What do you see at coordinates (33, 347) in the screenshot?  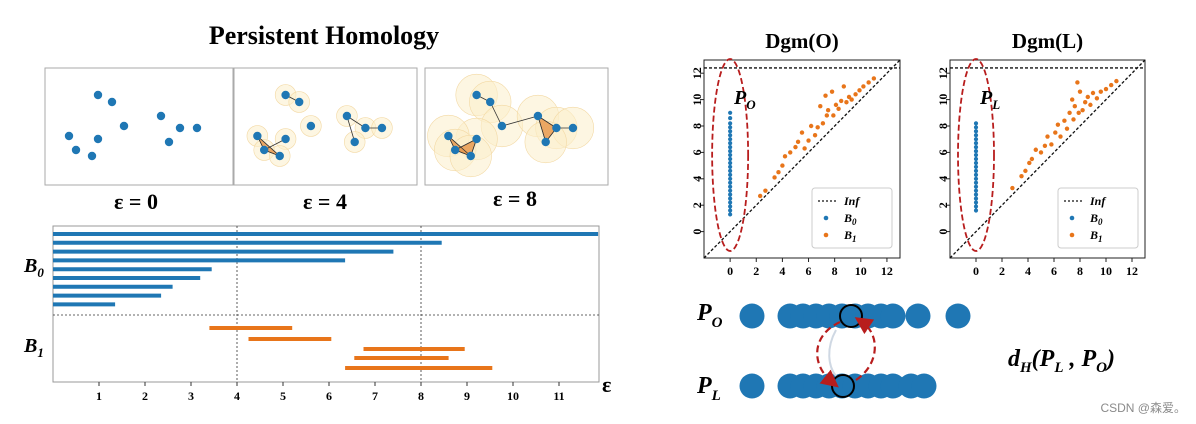 I see `barcode-b1-label: B1` at bounding box center [33, 347].